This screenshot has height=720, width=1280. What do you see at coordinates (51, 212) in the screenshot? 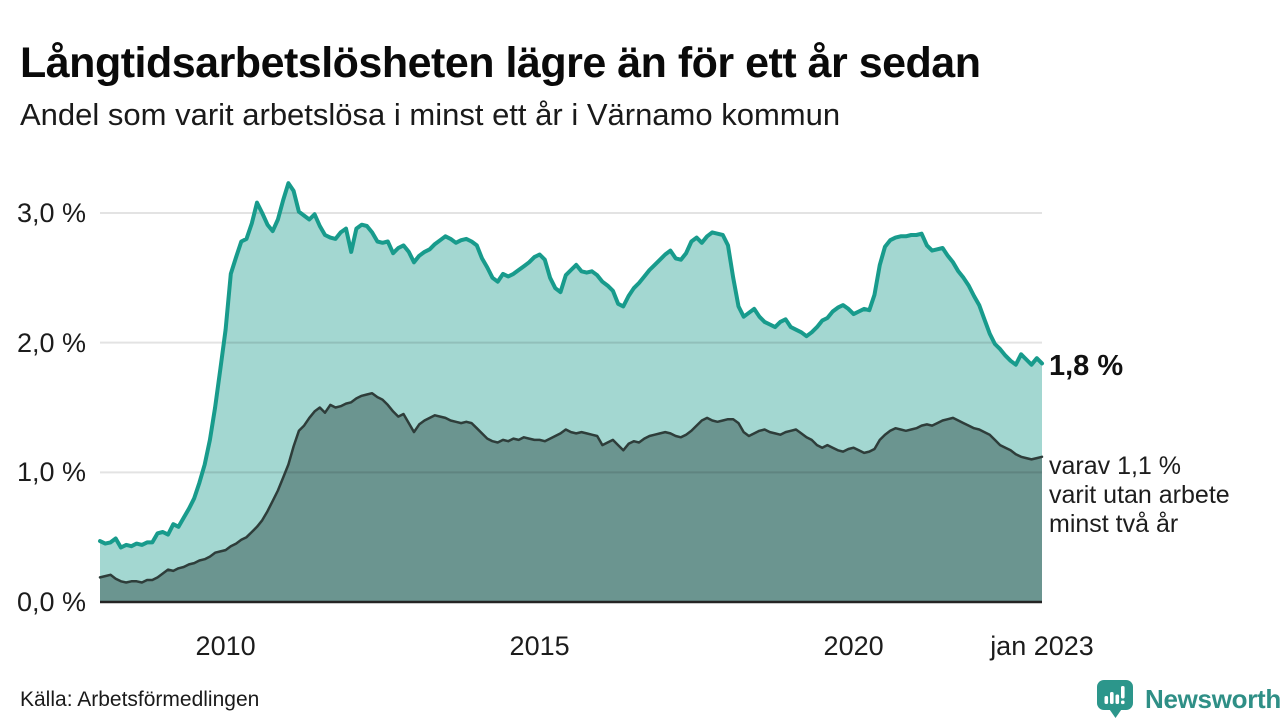
I see `y-tick-label: 3,0 %` at bounding box center [51, 212].